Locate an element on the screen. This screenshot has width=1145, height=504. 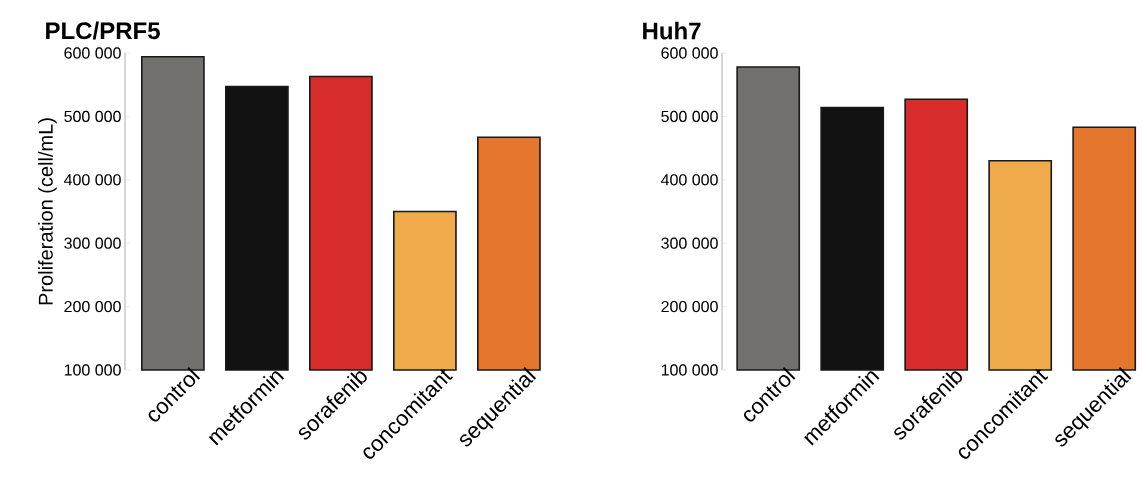
chart-title: PLC/PRF5 is located at coordinates (103, 30).